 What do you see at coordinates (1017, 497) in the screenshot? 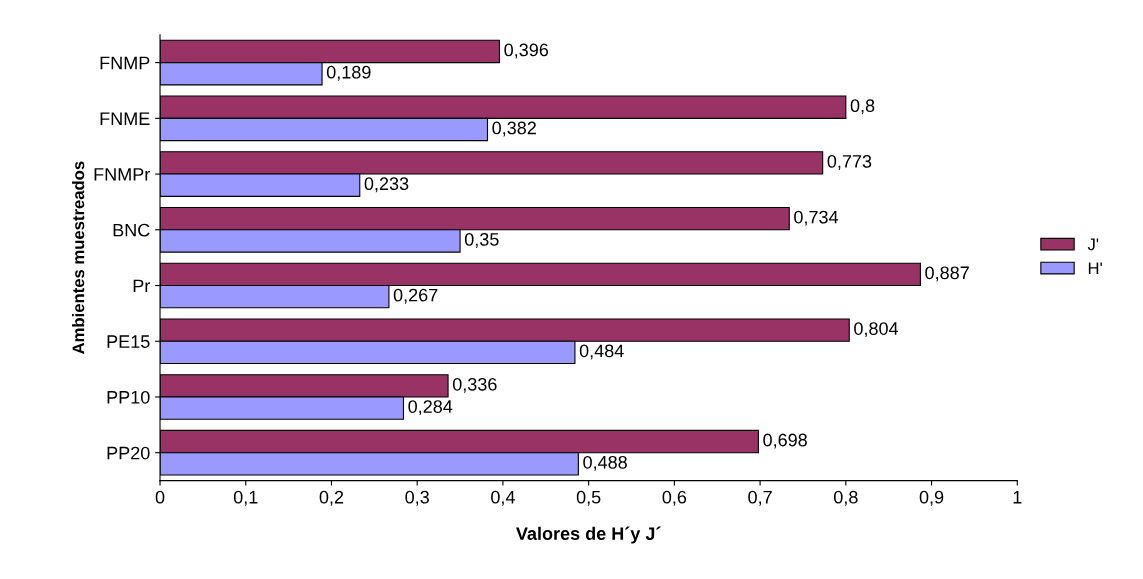
I see `x-tick-label: 1` at bounding box center [1017, 497].